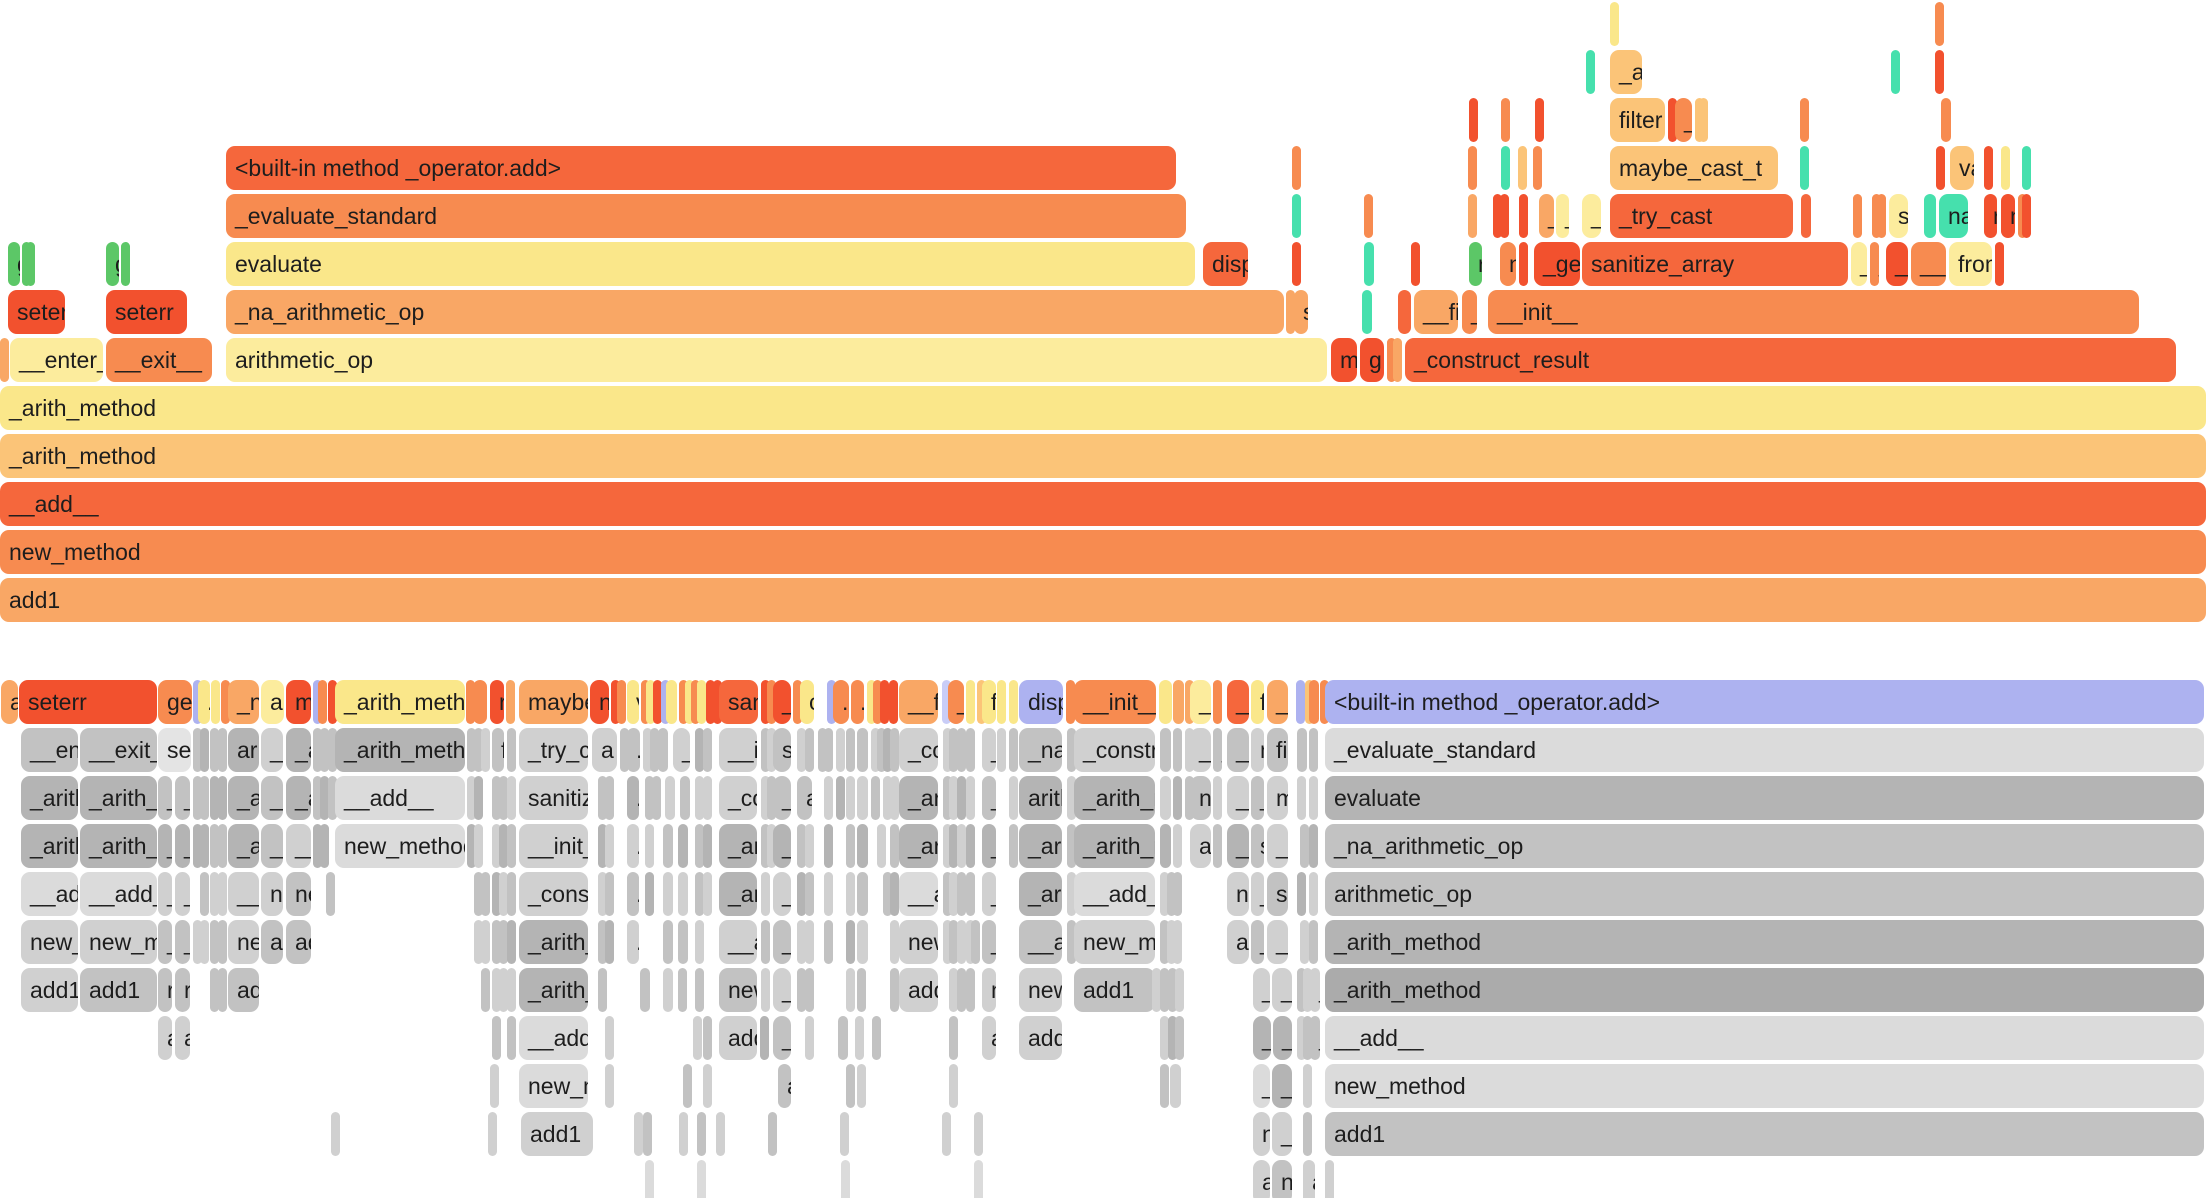 The height and width of the screenshot is (1198, 2206). What do you see at coordinates (1238, 846) in the screenshot?
I see `flame-frame: __` at bounding box center [1238, 846].